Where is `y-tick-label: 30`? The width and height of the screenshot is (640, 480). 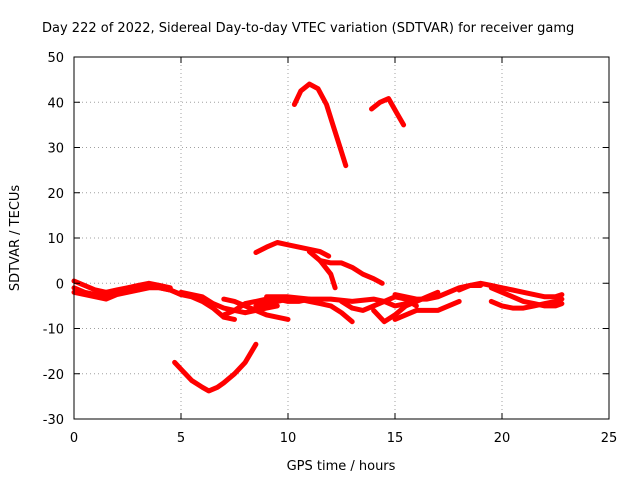
y-tick-label: 30 is located at coordinates (55, 149).